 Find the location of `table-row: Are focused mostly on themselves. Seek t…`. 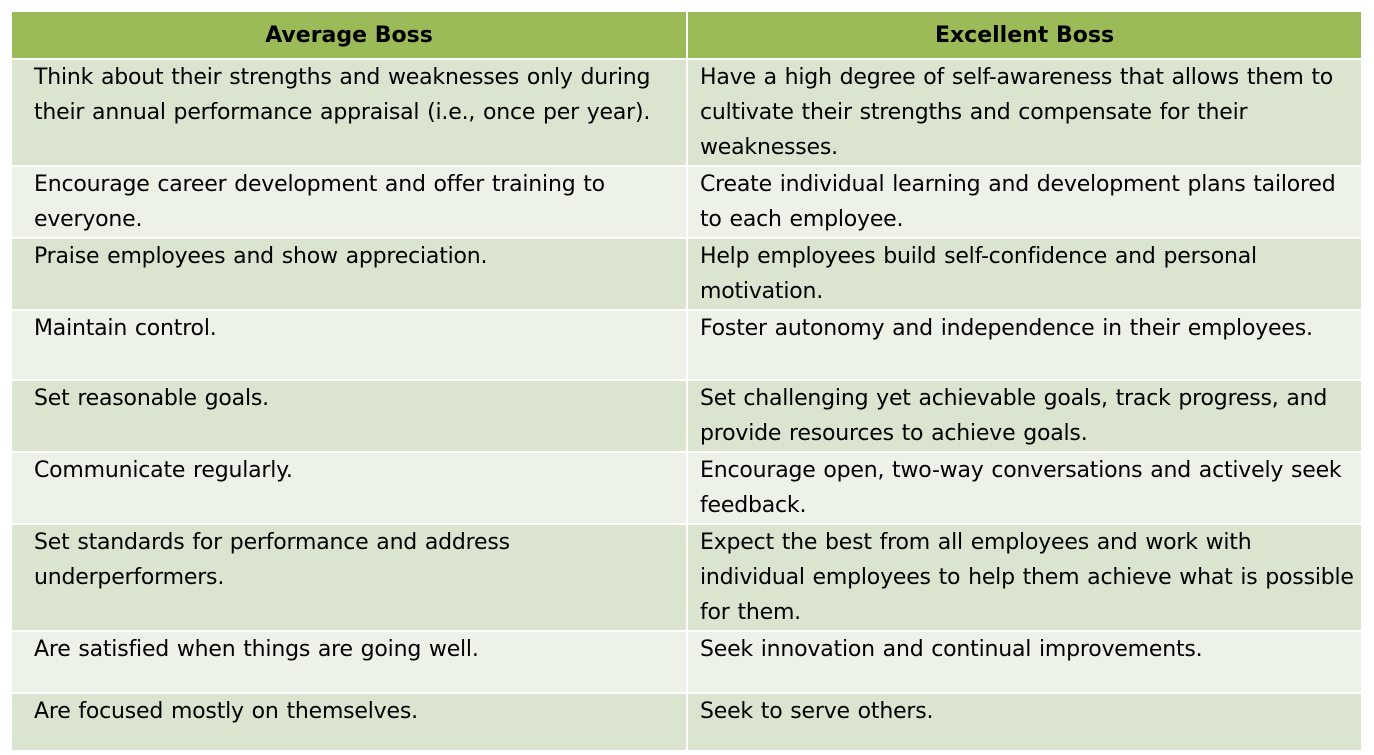

table-row: Are focused mostly on themselves. Seek t… is located at coordinates (686, 722).